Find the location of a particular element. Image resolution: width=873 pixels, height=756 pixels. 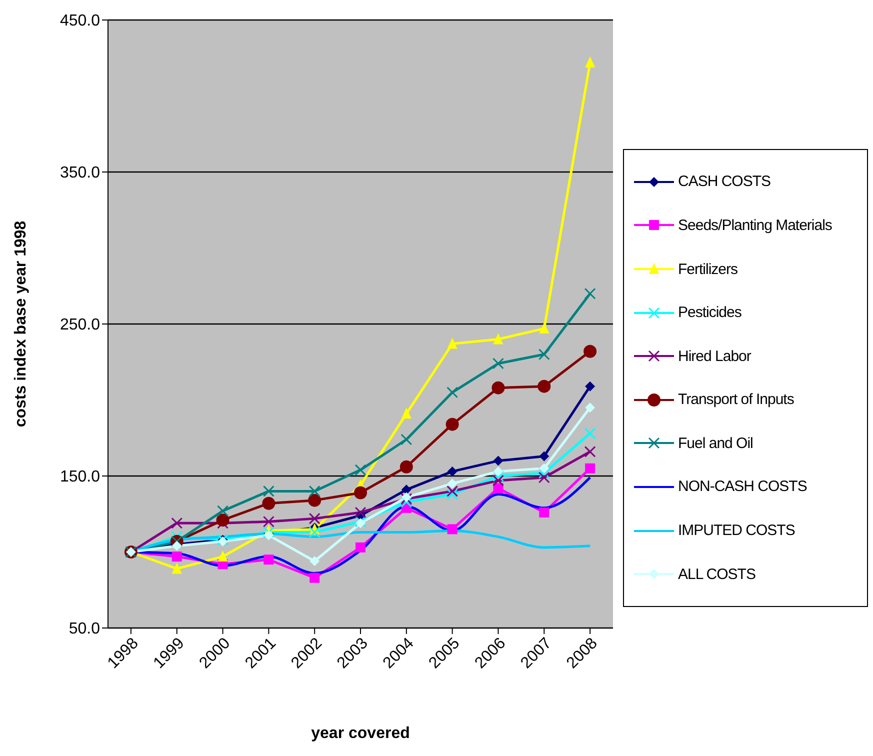

legend-label: Transport of Inputs is located at coordinates (736, 399).